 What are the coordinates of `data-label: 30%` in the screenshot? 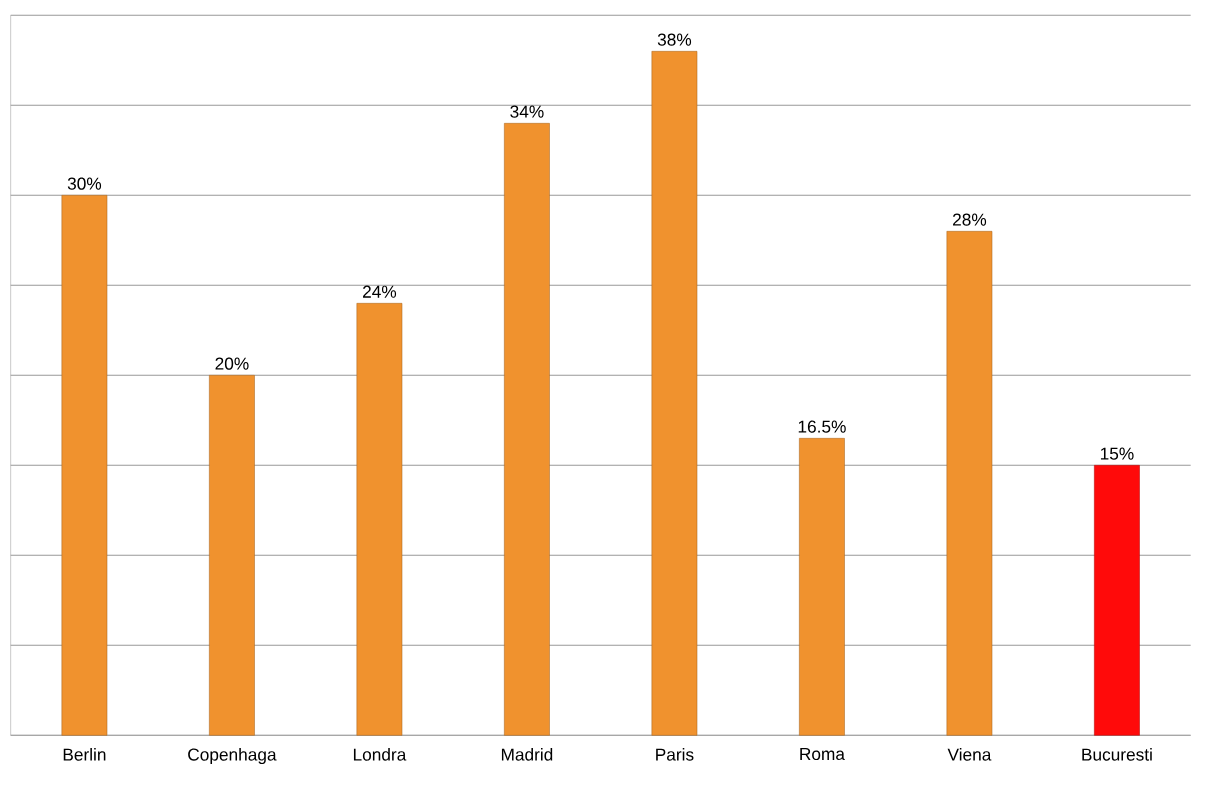 It's located at (84, 183).